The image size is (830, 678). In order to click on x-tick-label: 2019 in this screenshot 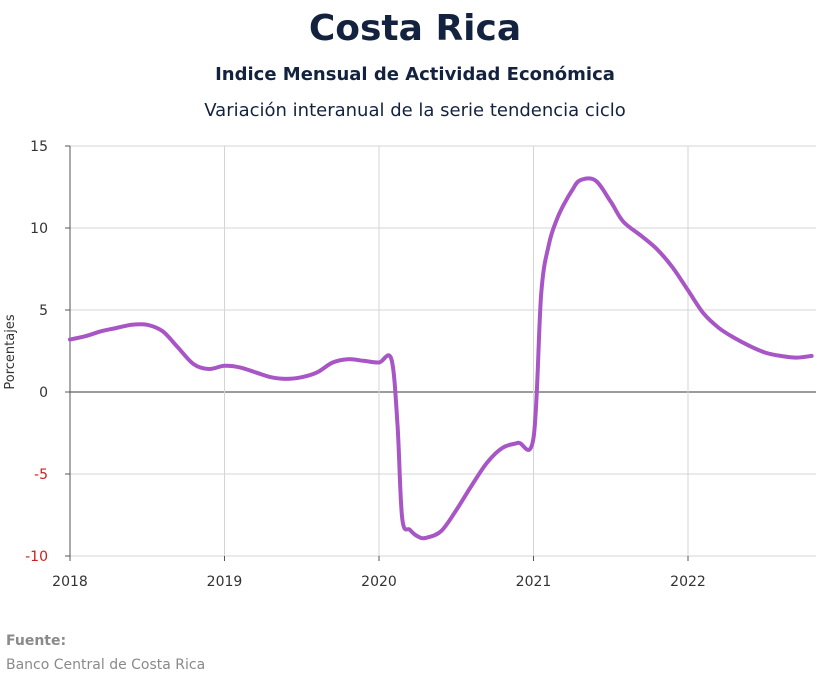, I will do `click(225, 582)`.